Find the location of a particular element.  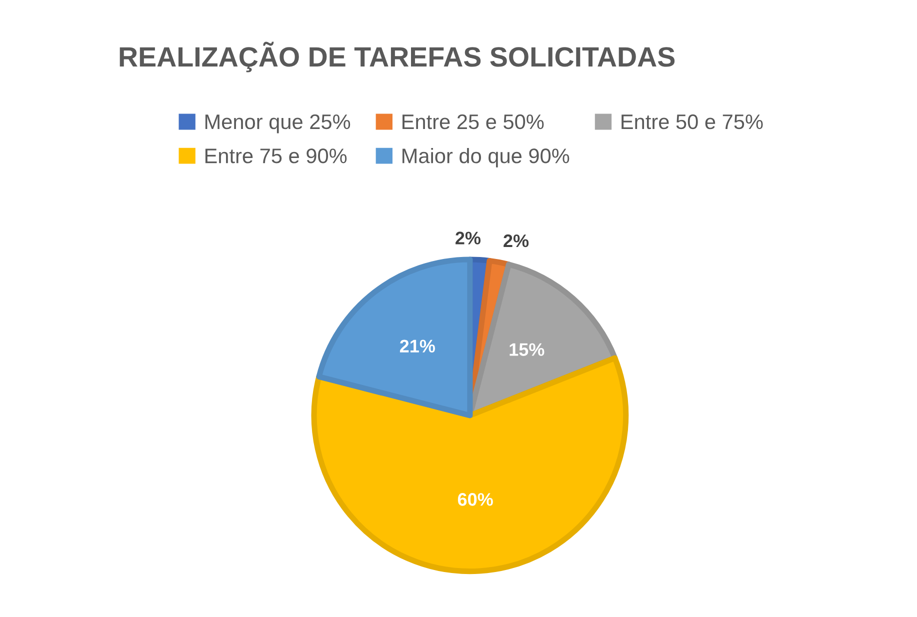

legend-label: Menor que 25% is located at coordinates (277, 124).